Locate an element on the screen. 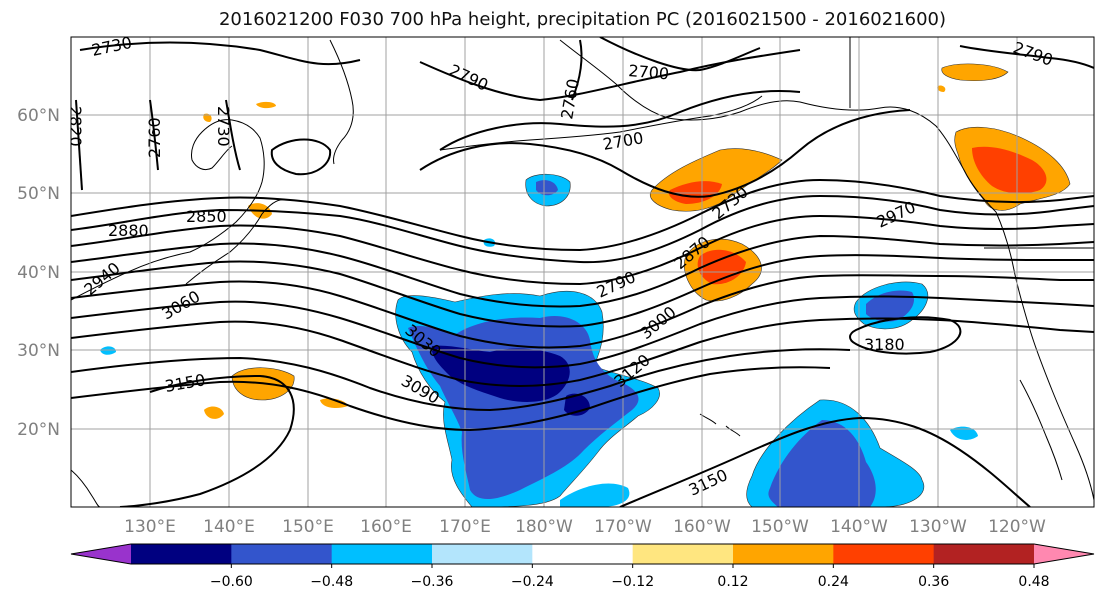  colorbar-tick-label: −0.48 is located at coordinates (331, 582).